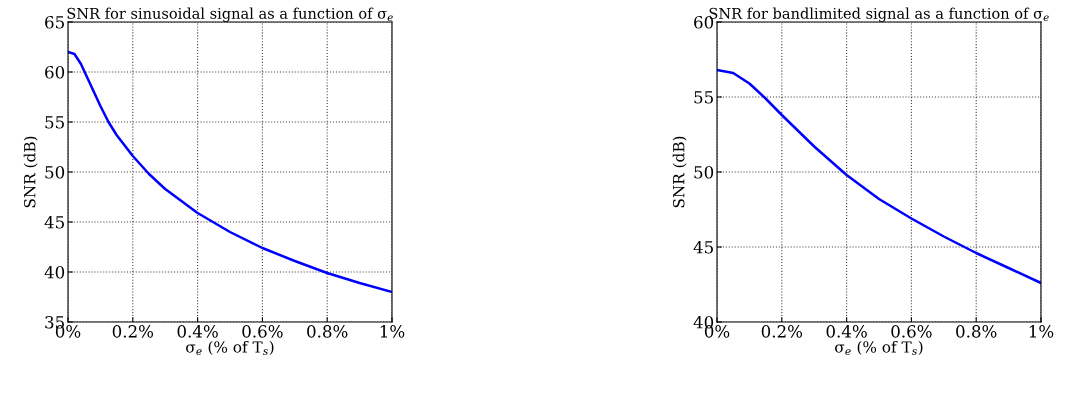 This screenshot has height=402, width=1073. I want to click on y-tick-label: 40, so click(54, 272).